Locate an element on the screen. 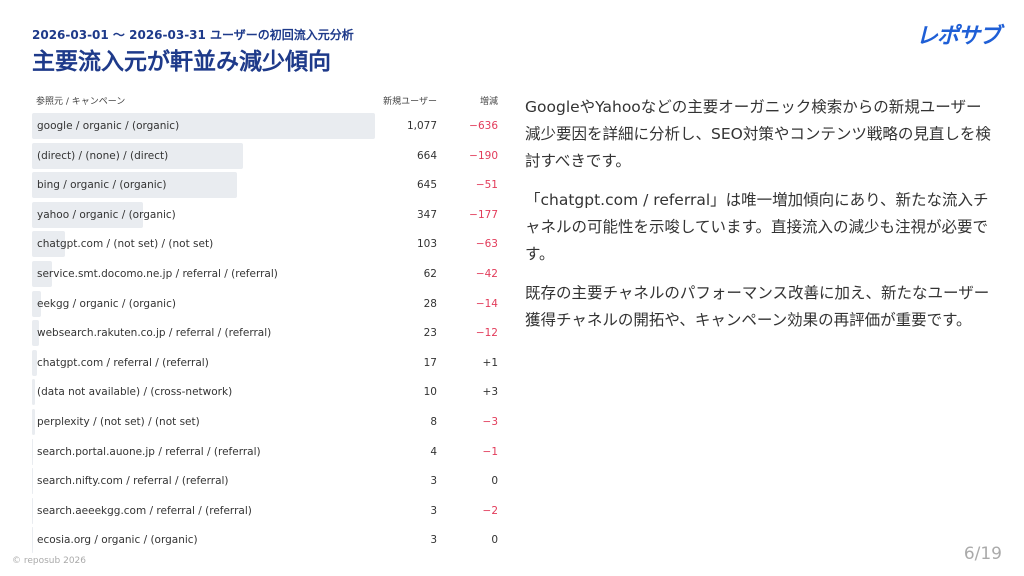  column-header: 新規ユーザー is located at coordinates (410, 102).